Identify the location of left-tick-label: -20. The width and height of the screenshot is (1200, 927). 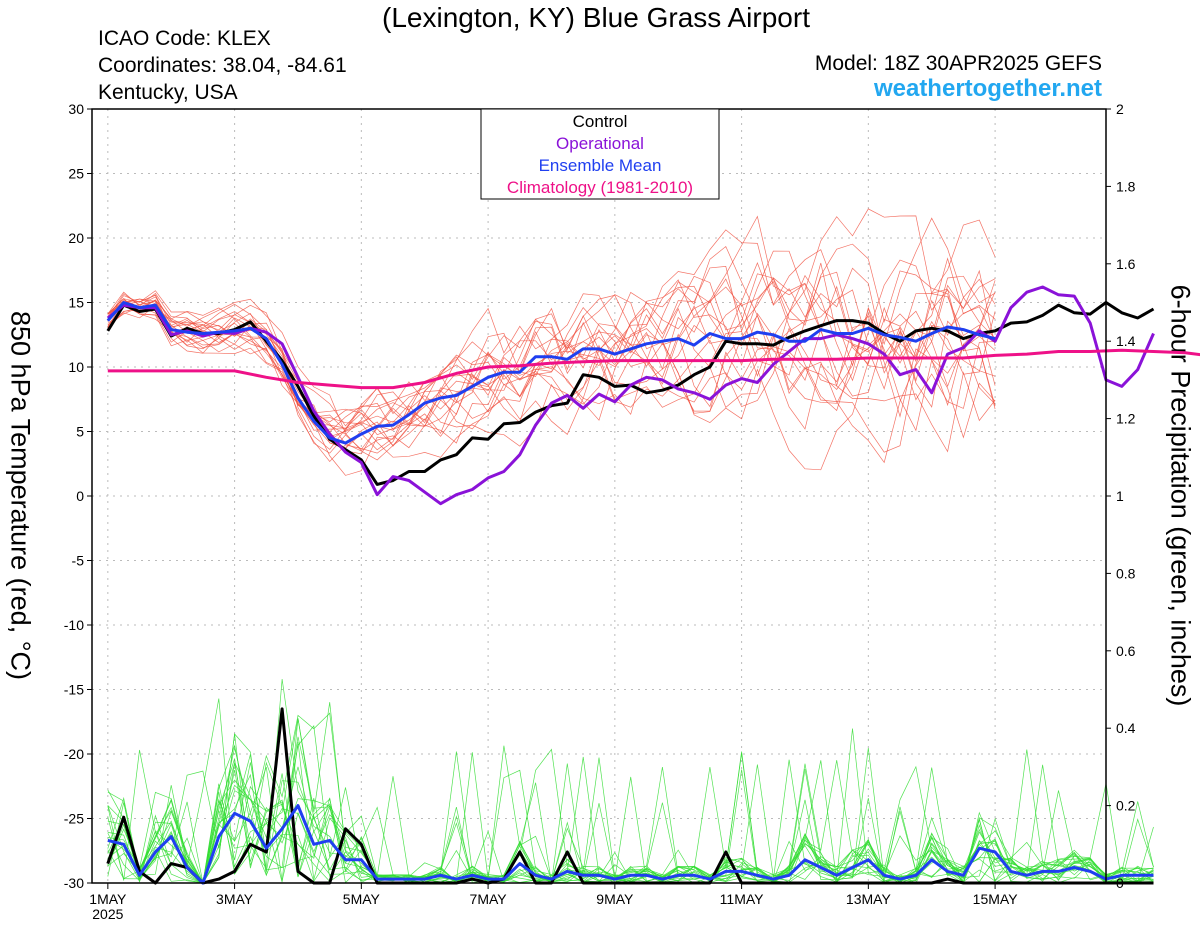
(74, 754).